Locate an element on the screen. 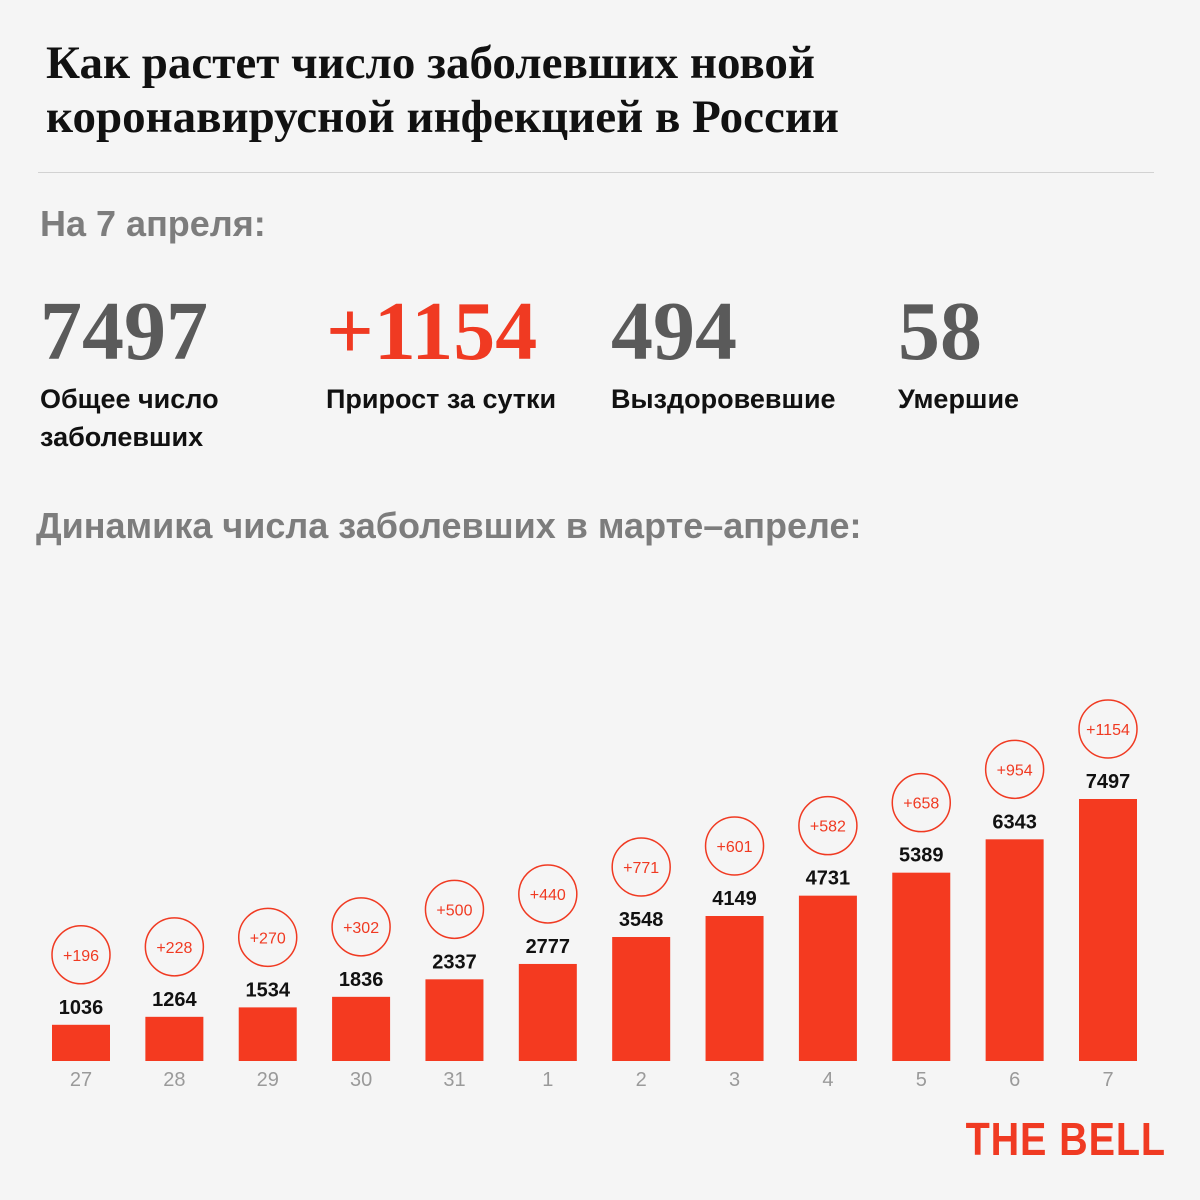 The image size is (1200, 1200). bar-value-label: 2777 is located at coordinates (548, 947).